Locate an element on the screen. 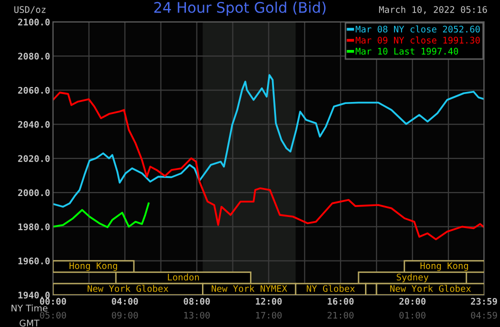  x-tick-label: 04:00 is located at coordinates (125, 301).